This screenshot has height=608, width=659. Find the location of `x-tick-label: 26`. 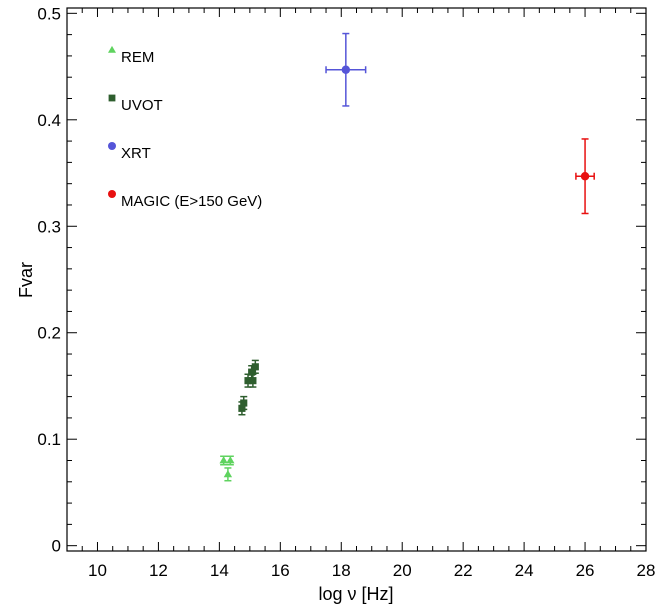

x-tick-label: 26 is located at coordinates (585, 570).